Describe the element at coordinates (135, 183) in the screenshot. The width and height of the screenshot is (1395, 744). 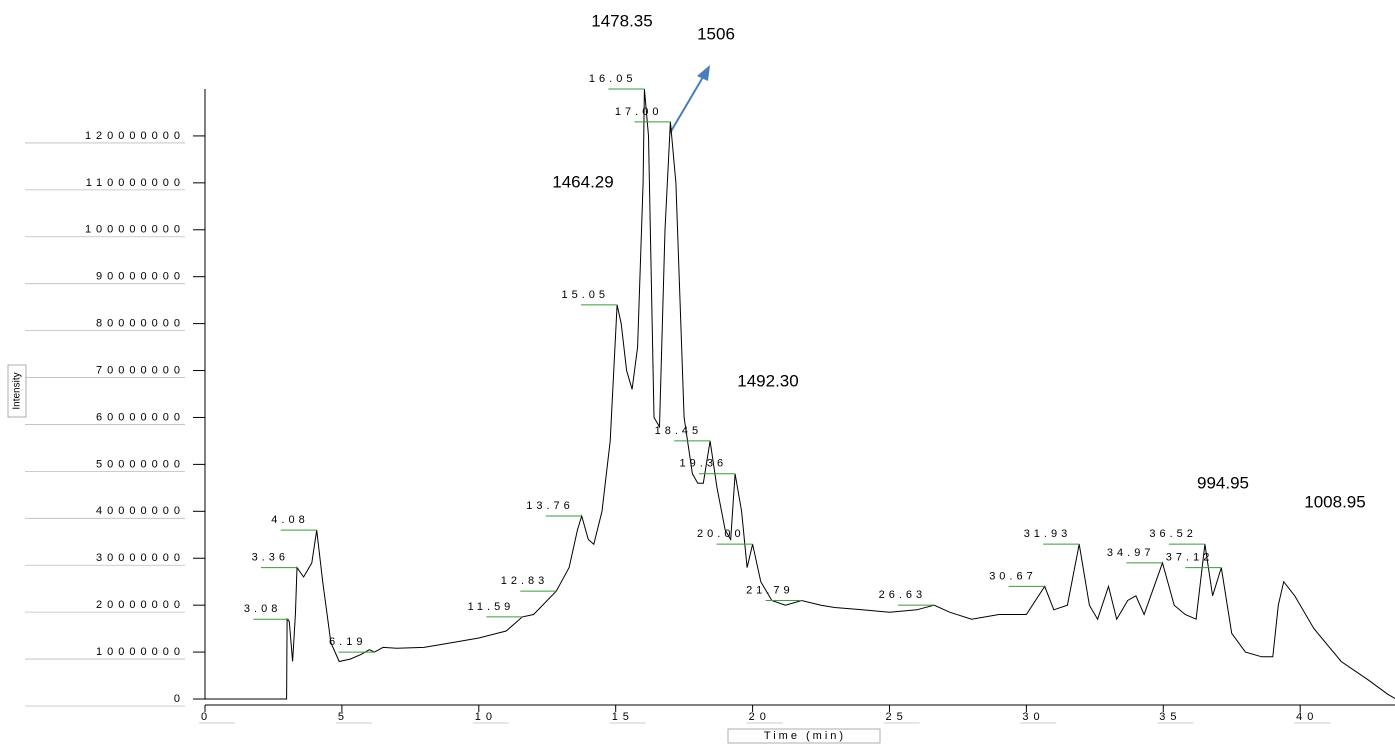
I see `y-tick-label: 110000000` at that location.